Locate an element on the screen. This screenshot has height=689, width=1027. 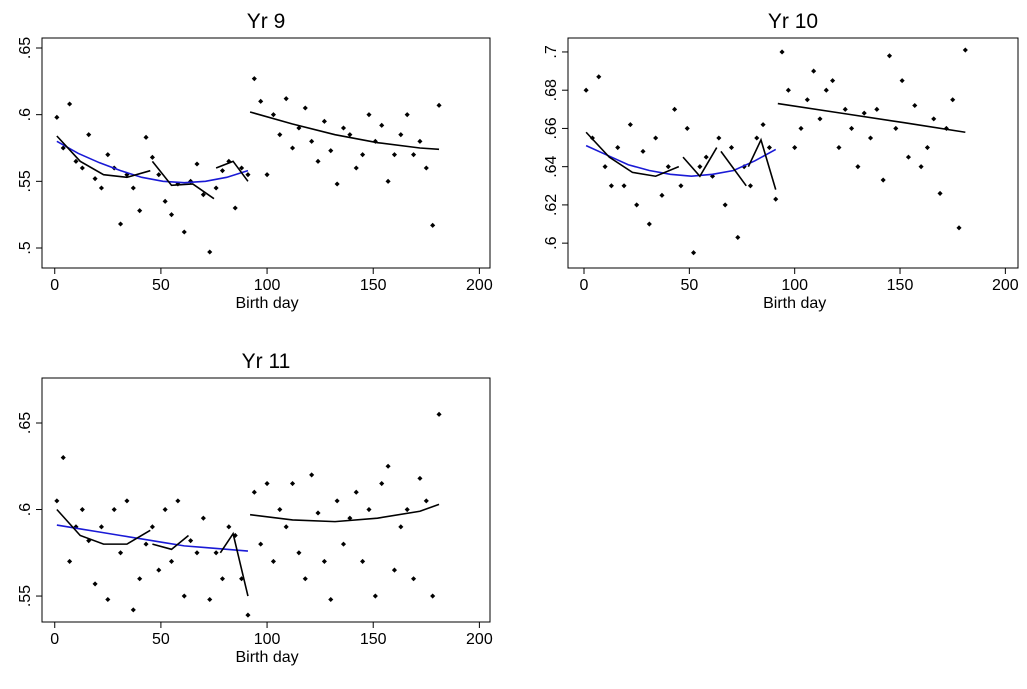
y-tick-label: .6 is located at coordinates (25, 114).